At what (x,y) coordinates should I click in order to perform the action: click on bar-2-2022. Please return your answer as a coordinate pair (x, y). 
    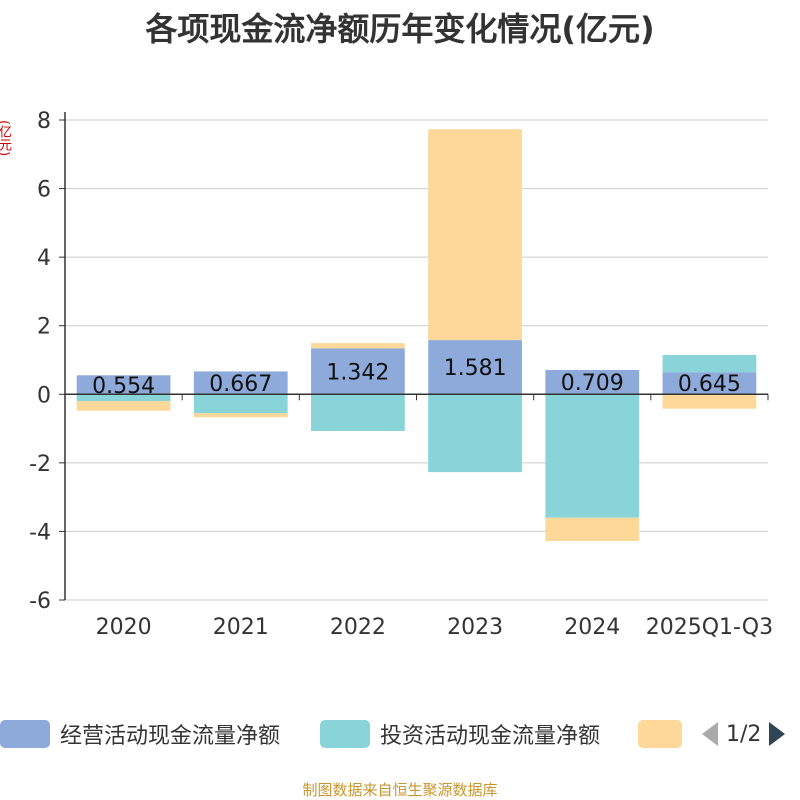
    Looking at the image, I should click on (358, 346).